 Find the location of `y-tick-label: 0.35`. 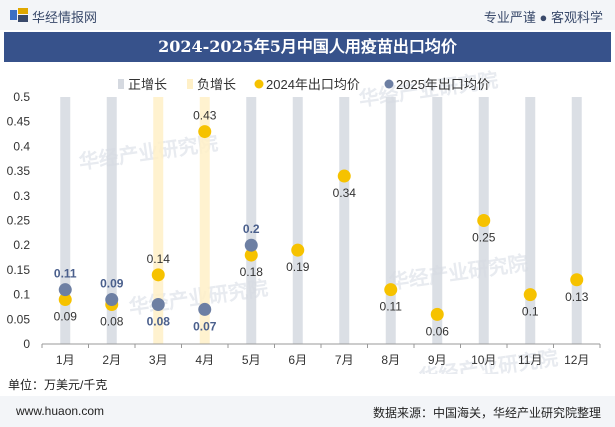

y-tick-label: 0.35 is located at coordinates (19, 171).